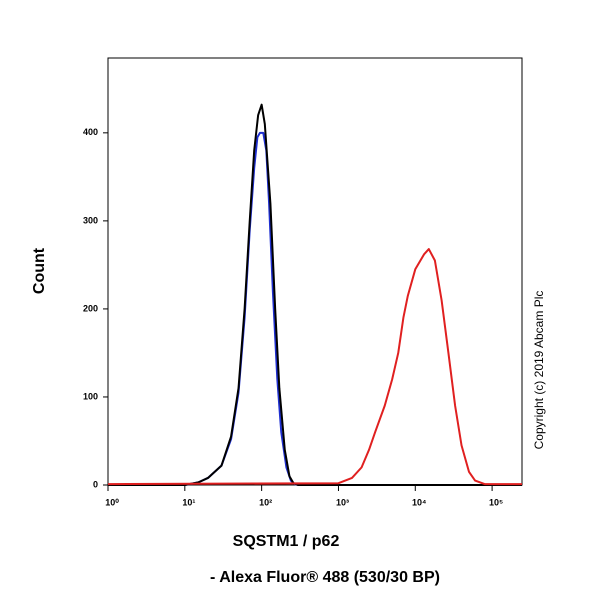 This screenshot has height=600, width=600. I want to click on x-axis-label: SQSTM1 / p62, so click(286, 541).